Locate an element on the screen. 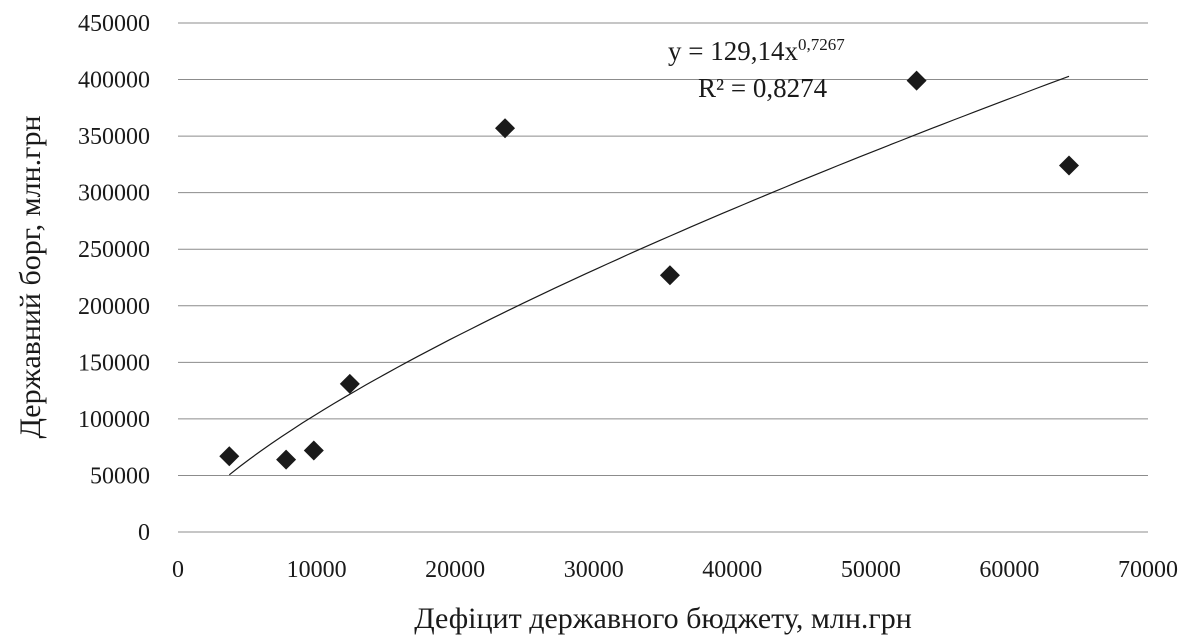  y-tick-label: 200000 is located at coordinates (114, 307).